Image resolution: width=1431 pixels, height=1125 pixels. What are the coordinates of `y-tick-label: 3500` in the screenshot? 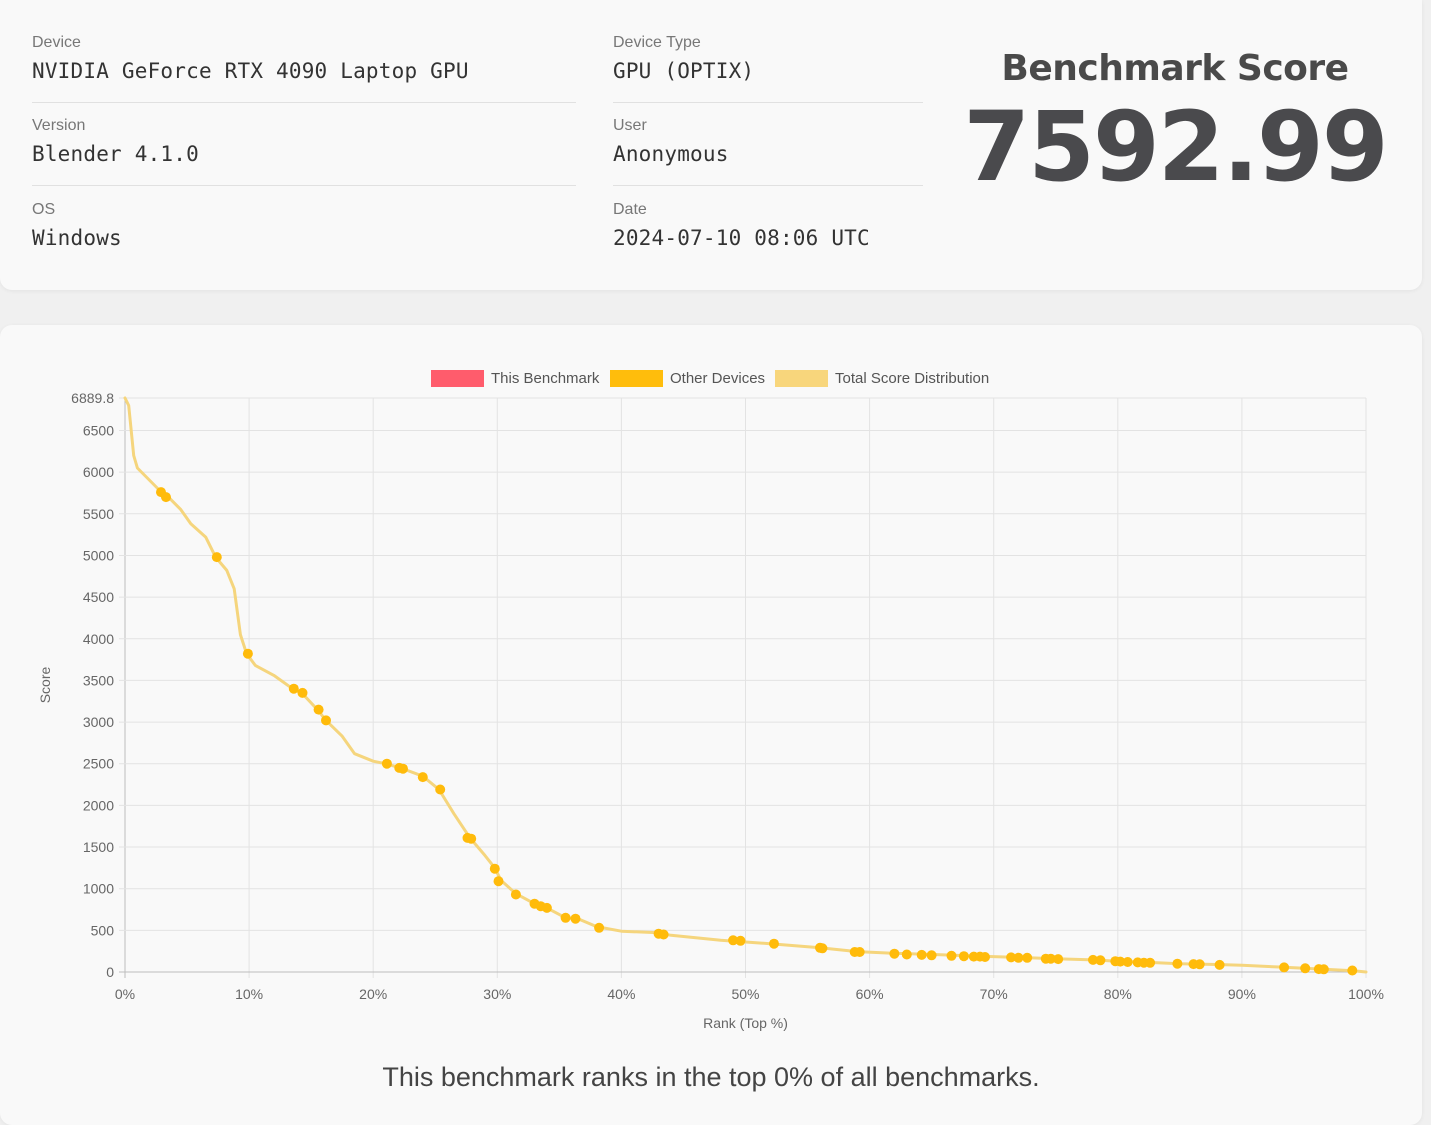 It's located at (98, 680).